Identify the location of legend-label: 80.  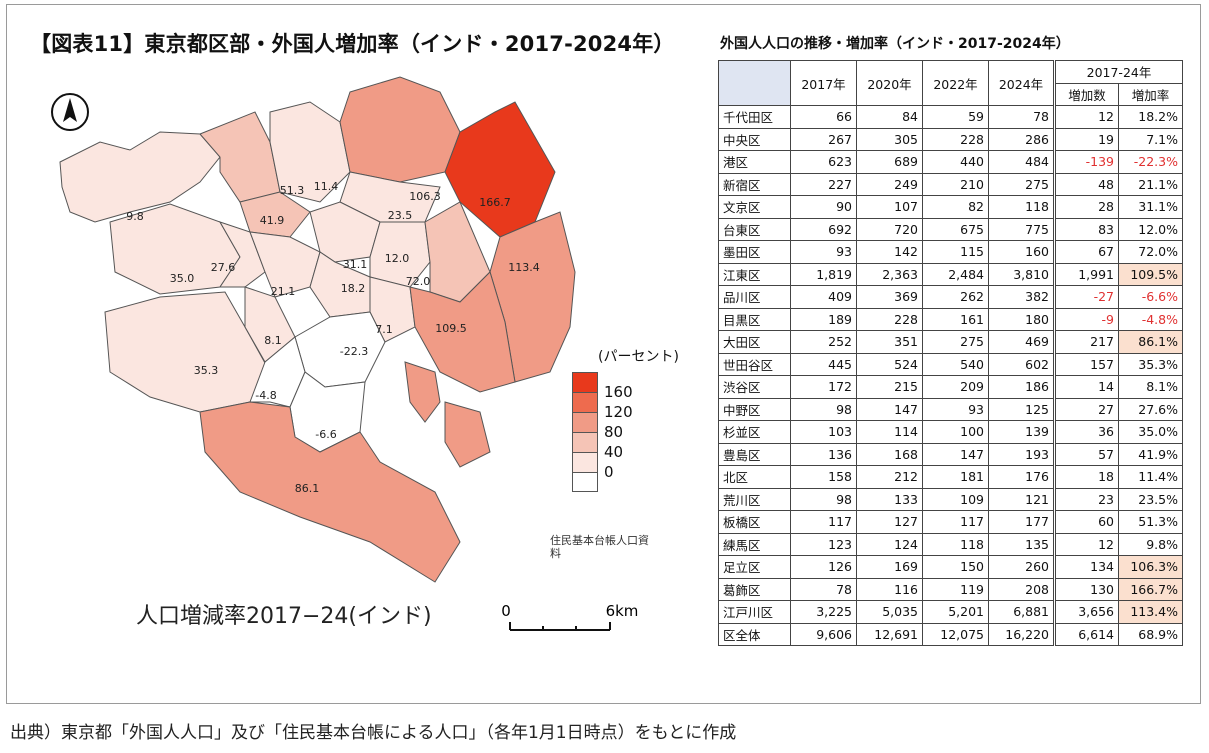
(614, 432).